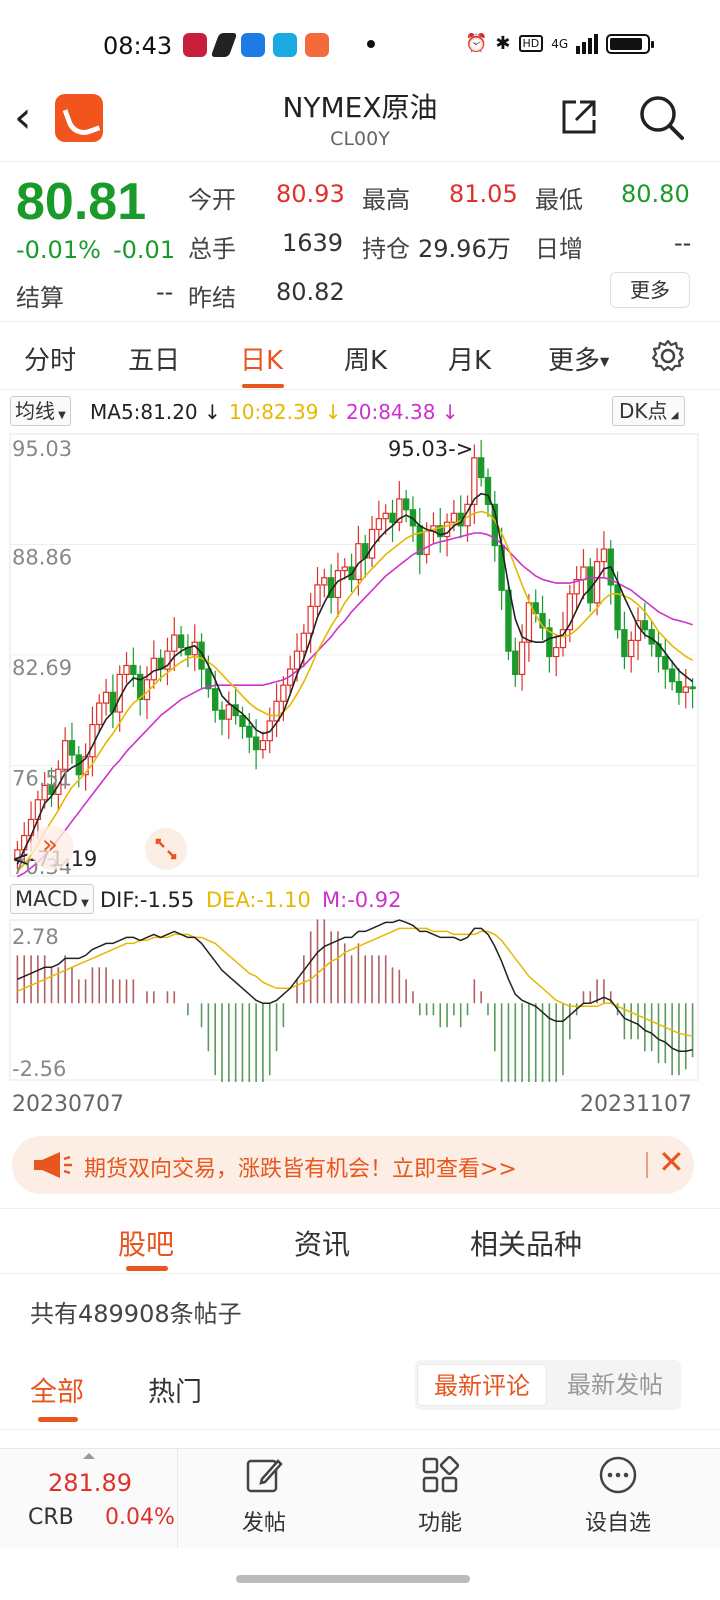  Describe the element at coordinates (322, 1244) in the screenshot. I see `tab-news: 资讯` at that location.